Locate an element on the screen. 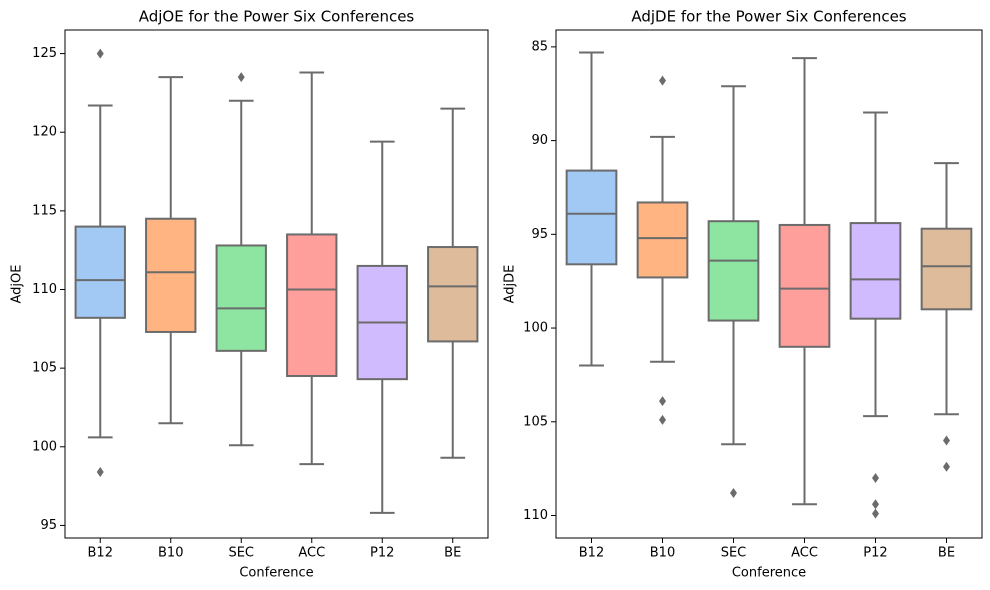  y-tick-label: 90 is located at coordinates (539, 140).